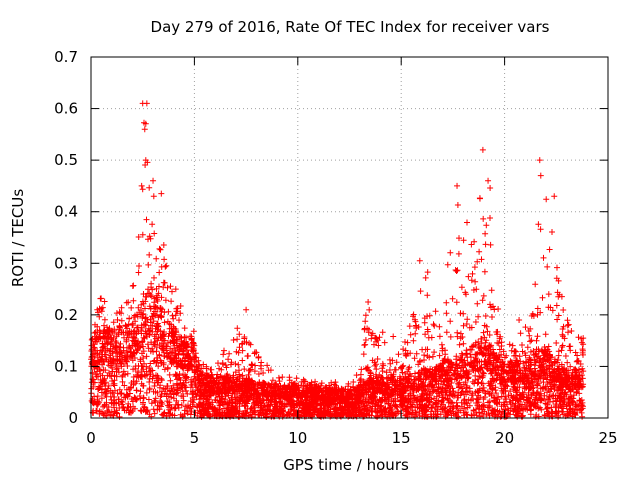 The image size is (640, 480). I want to click on y-tick-label: 0, so click(73, 418).